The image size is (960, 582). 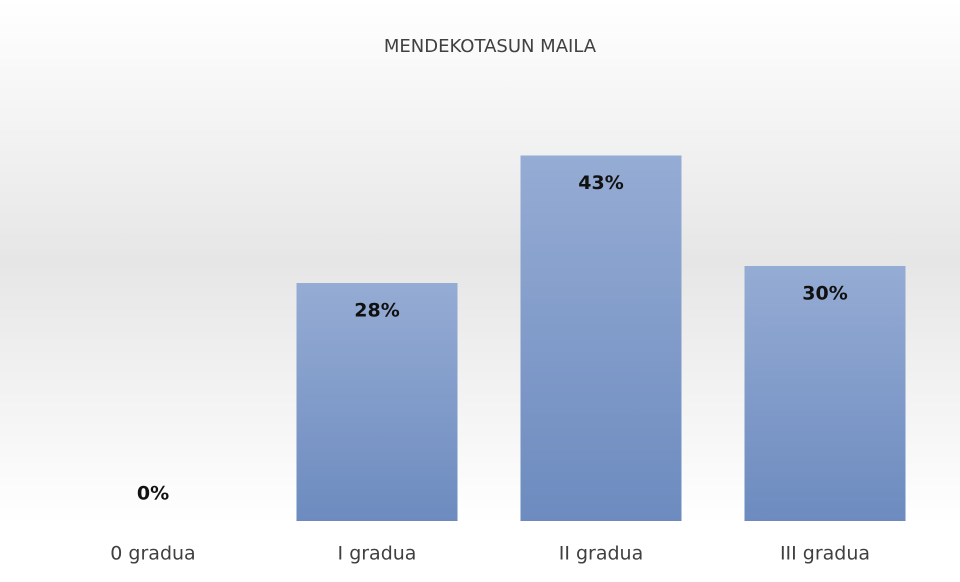 What do you see at coordinates (377, 554) in the screenshot?
I see `x-tick-label: I gradua` at bounding box center [377, 554].